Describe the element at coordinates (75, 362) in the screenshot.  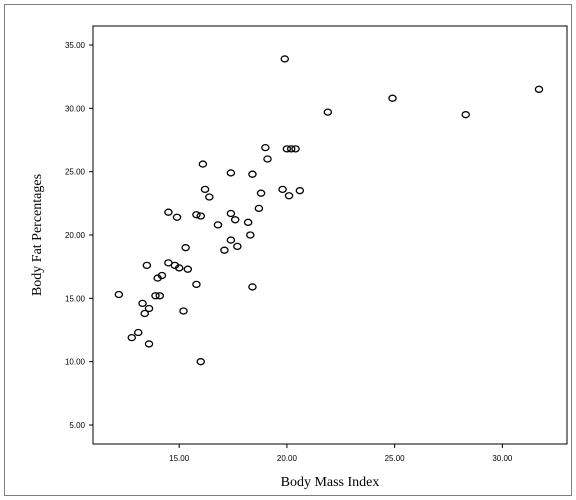
I see `y-tick-label: 10.00` at that location.